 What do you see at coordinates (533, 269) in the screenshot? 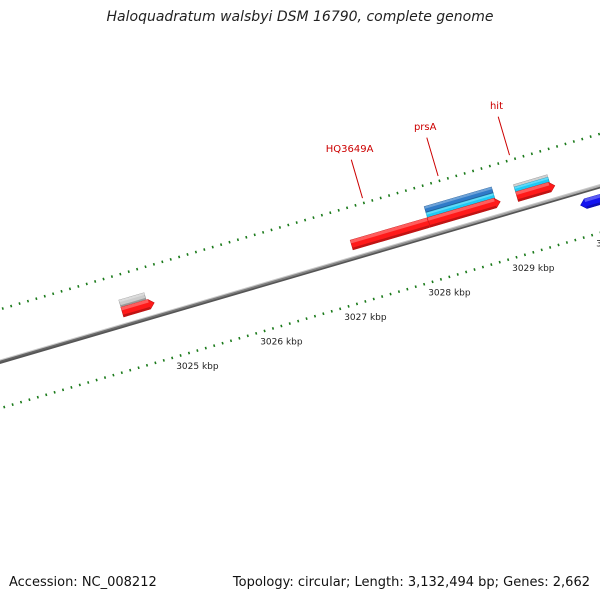
I see `tick-label: 3029 kbp` at bounding box center [533, 269].